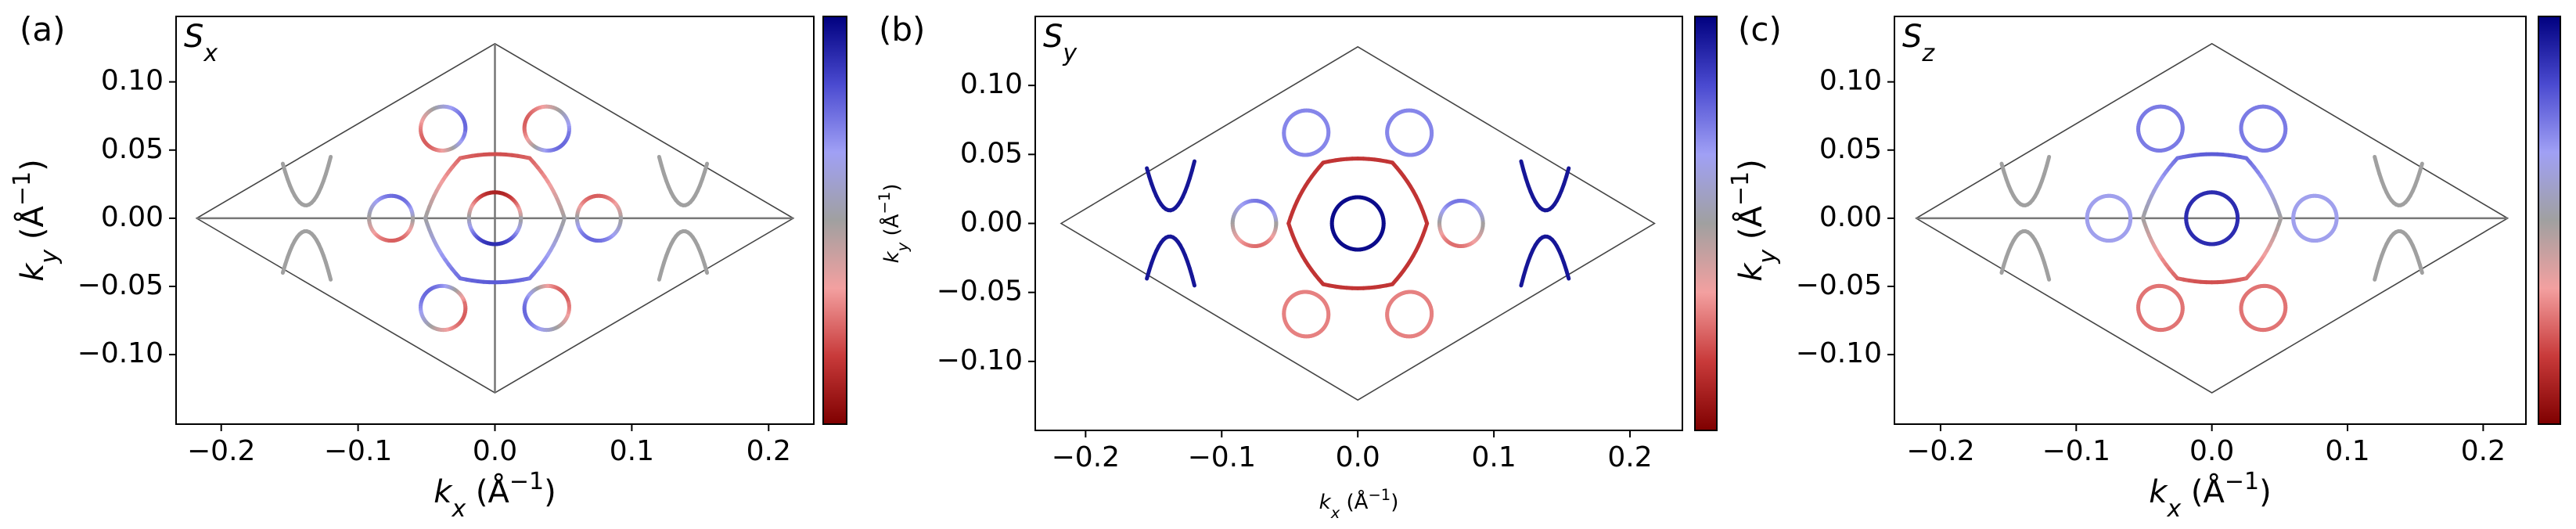 This screenshot has width=2576, height=529. I want to click on panel-title: Sy, so click(1060, 43).